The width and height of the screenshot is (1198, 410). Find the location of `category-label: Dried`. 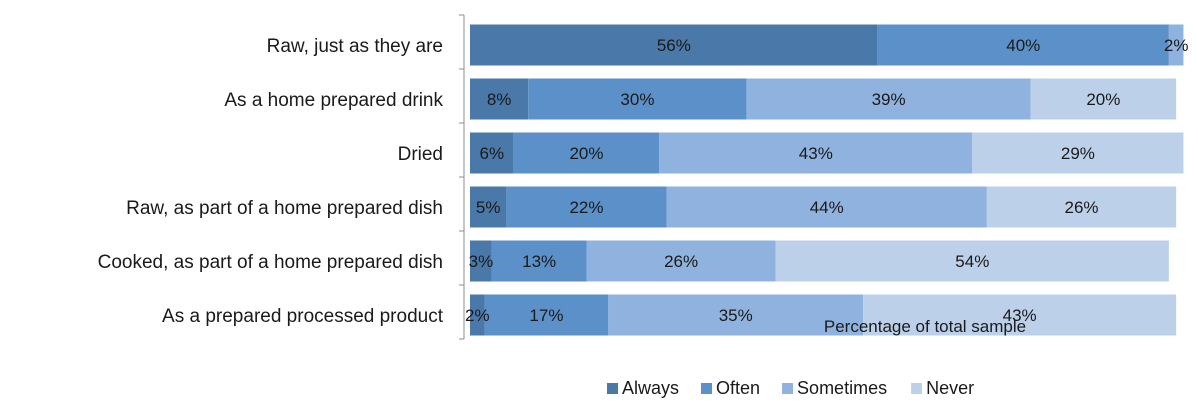

category-label: Dried is located at coordinates (420, 154).